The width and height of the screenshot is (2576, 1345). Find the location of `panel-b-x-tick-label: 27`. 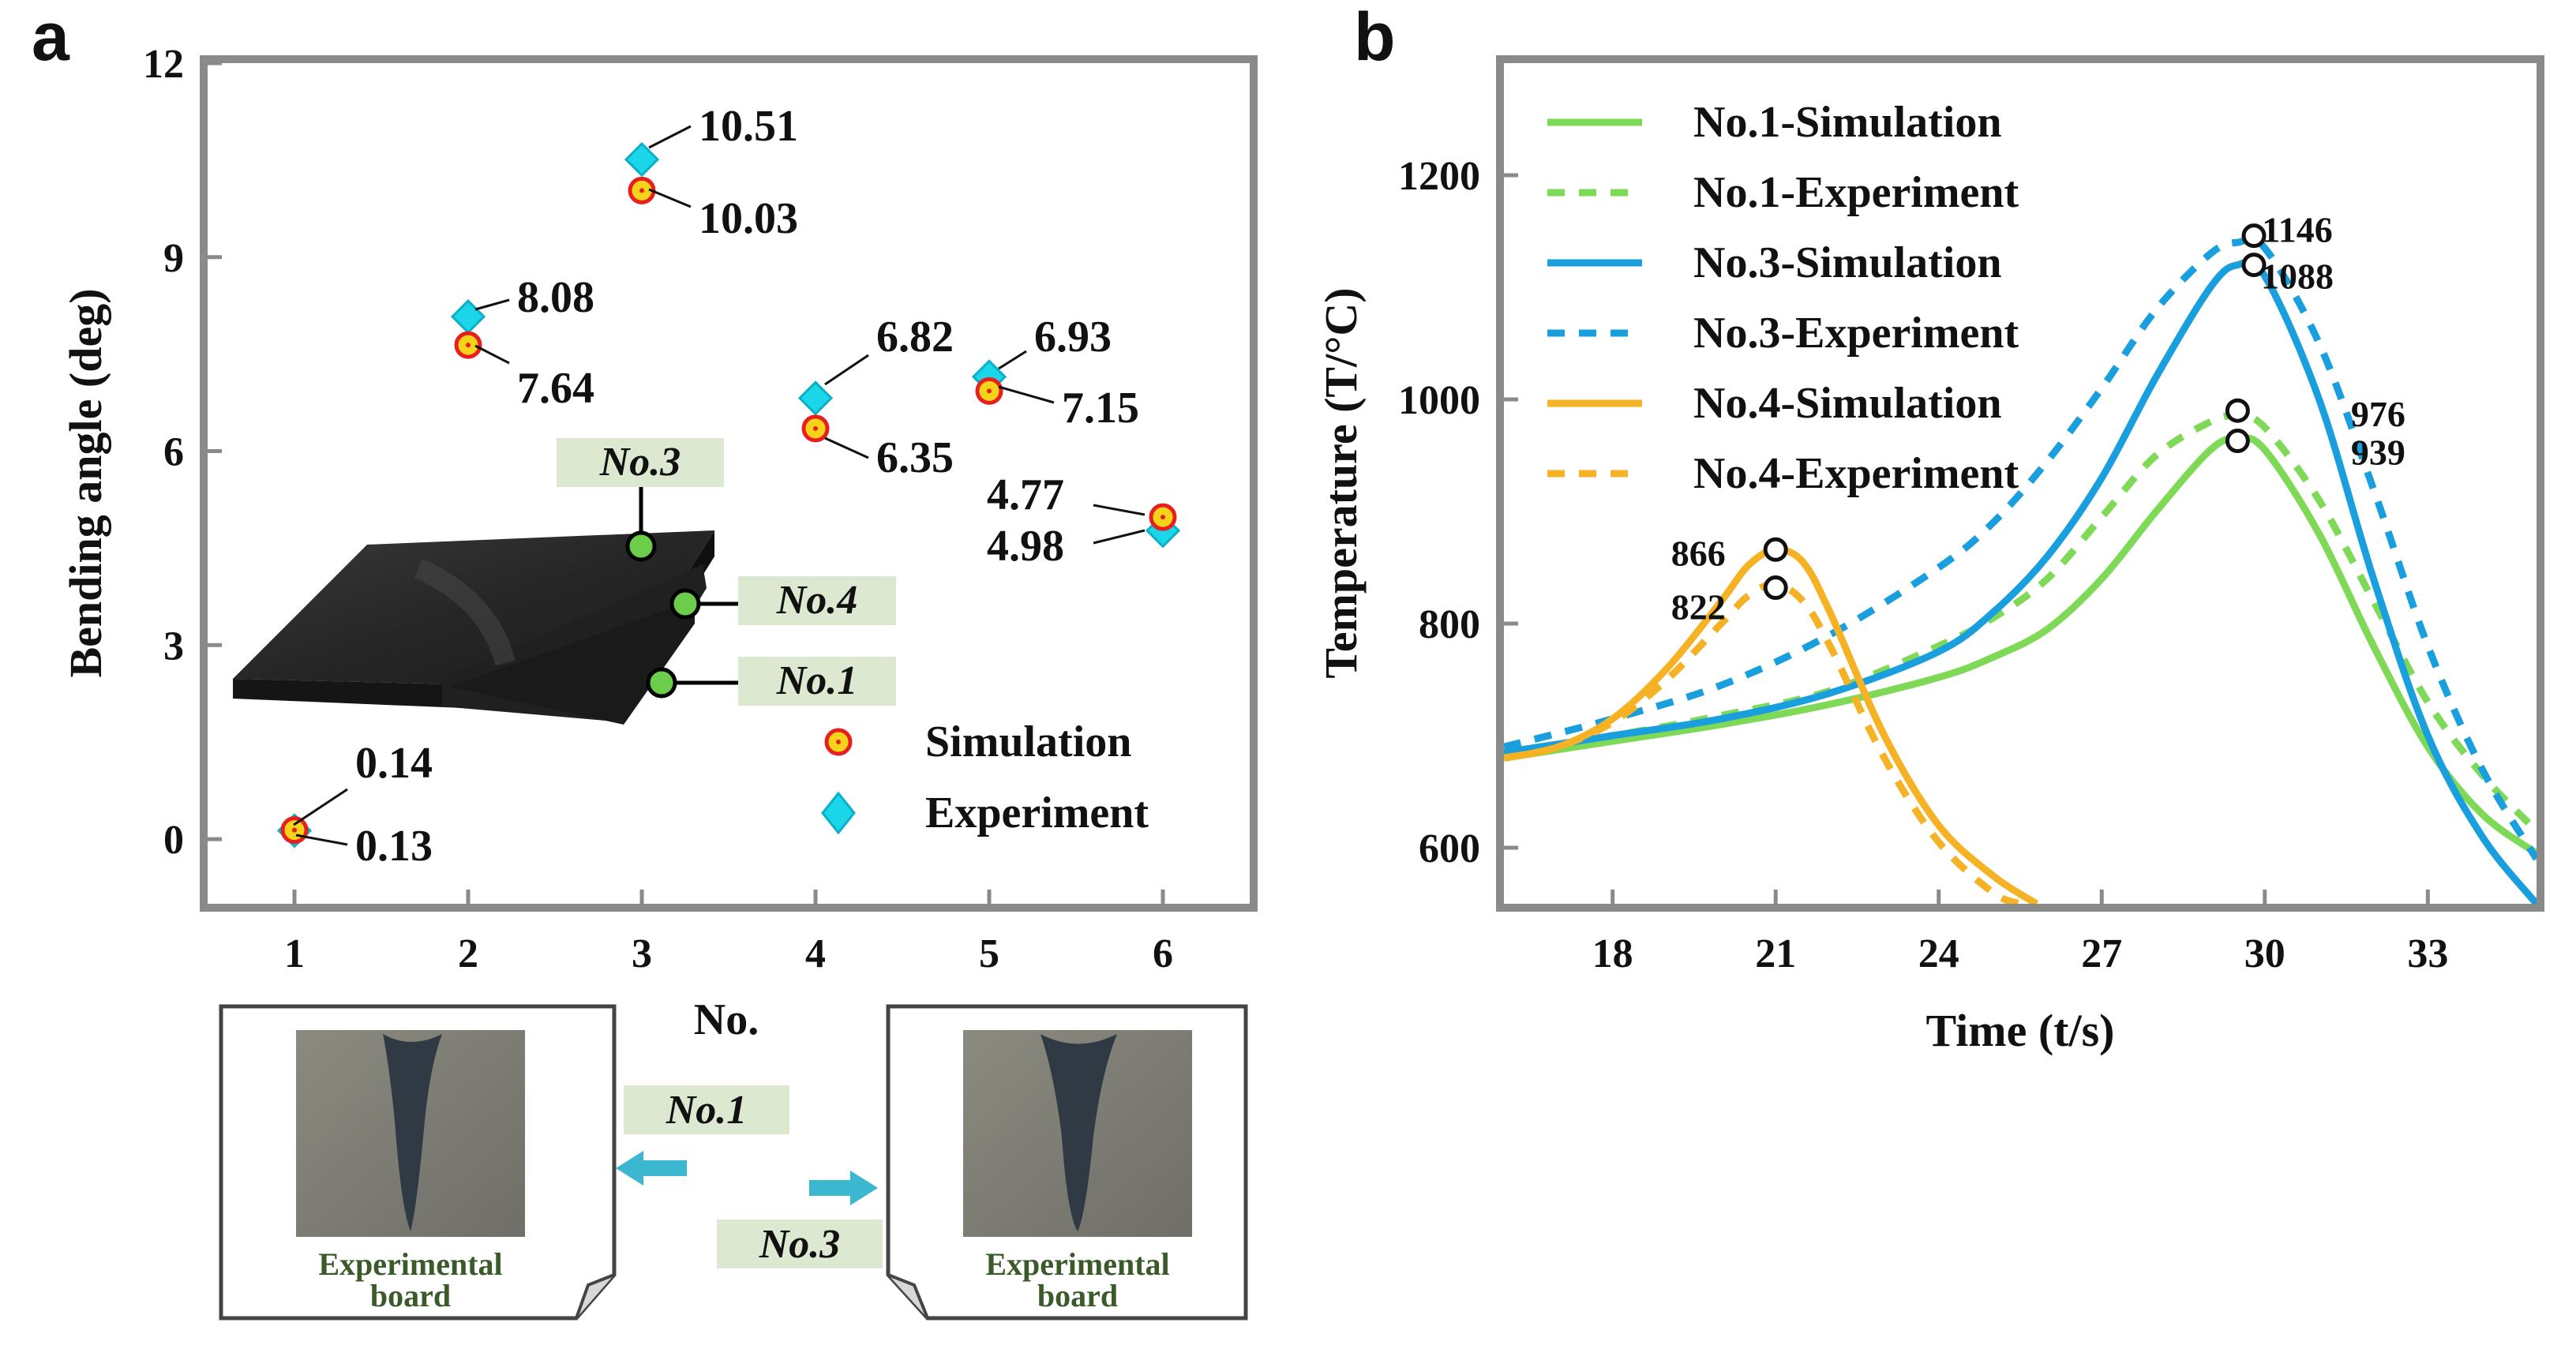

panel-b-x-tick-label: 27 is located at coordinates (2101, 953).